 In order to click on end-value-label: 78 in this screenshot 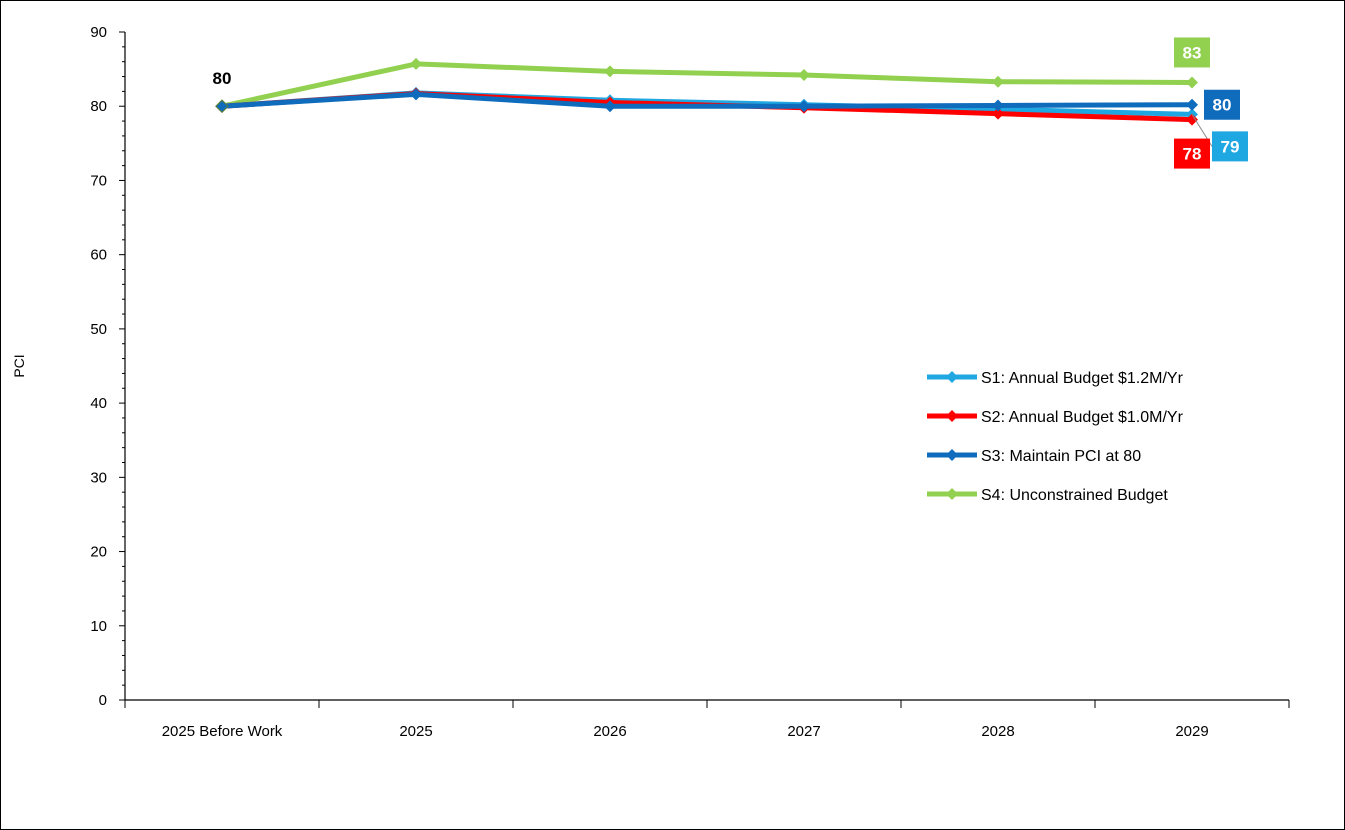, I will do `click(1192, 154)`.